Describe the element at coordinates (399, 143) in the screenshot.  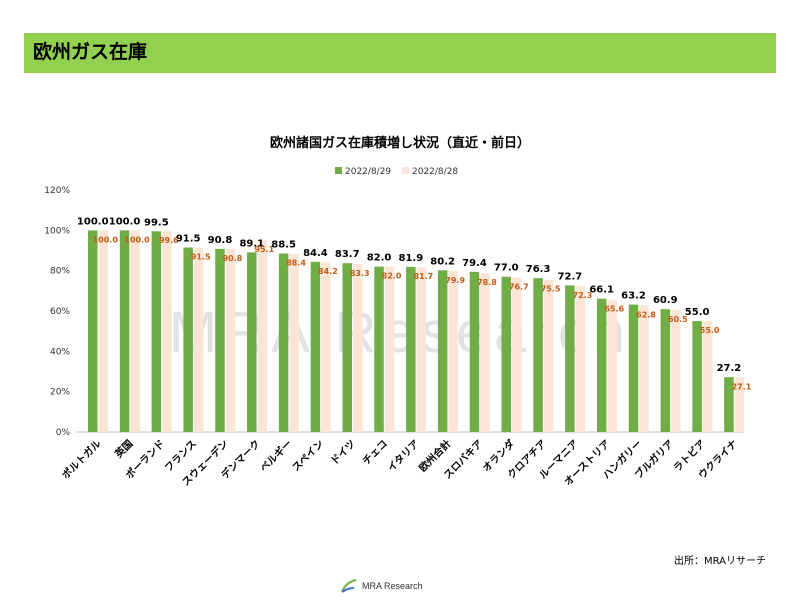
I see `chart-title: 欧州諸国ガス在庫積増し状況（直近・前日）` at that location.